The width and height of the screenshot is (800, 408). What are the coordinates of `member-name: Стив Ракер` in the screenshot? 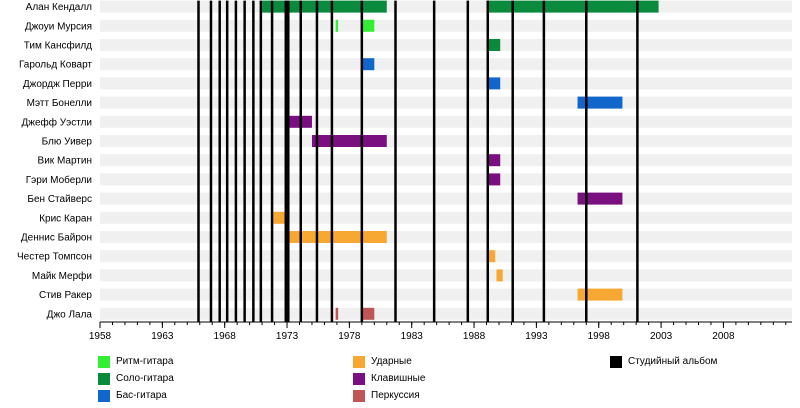 It's located at (65, 295).